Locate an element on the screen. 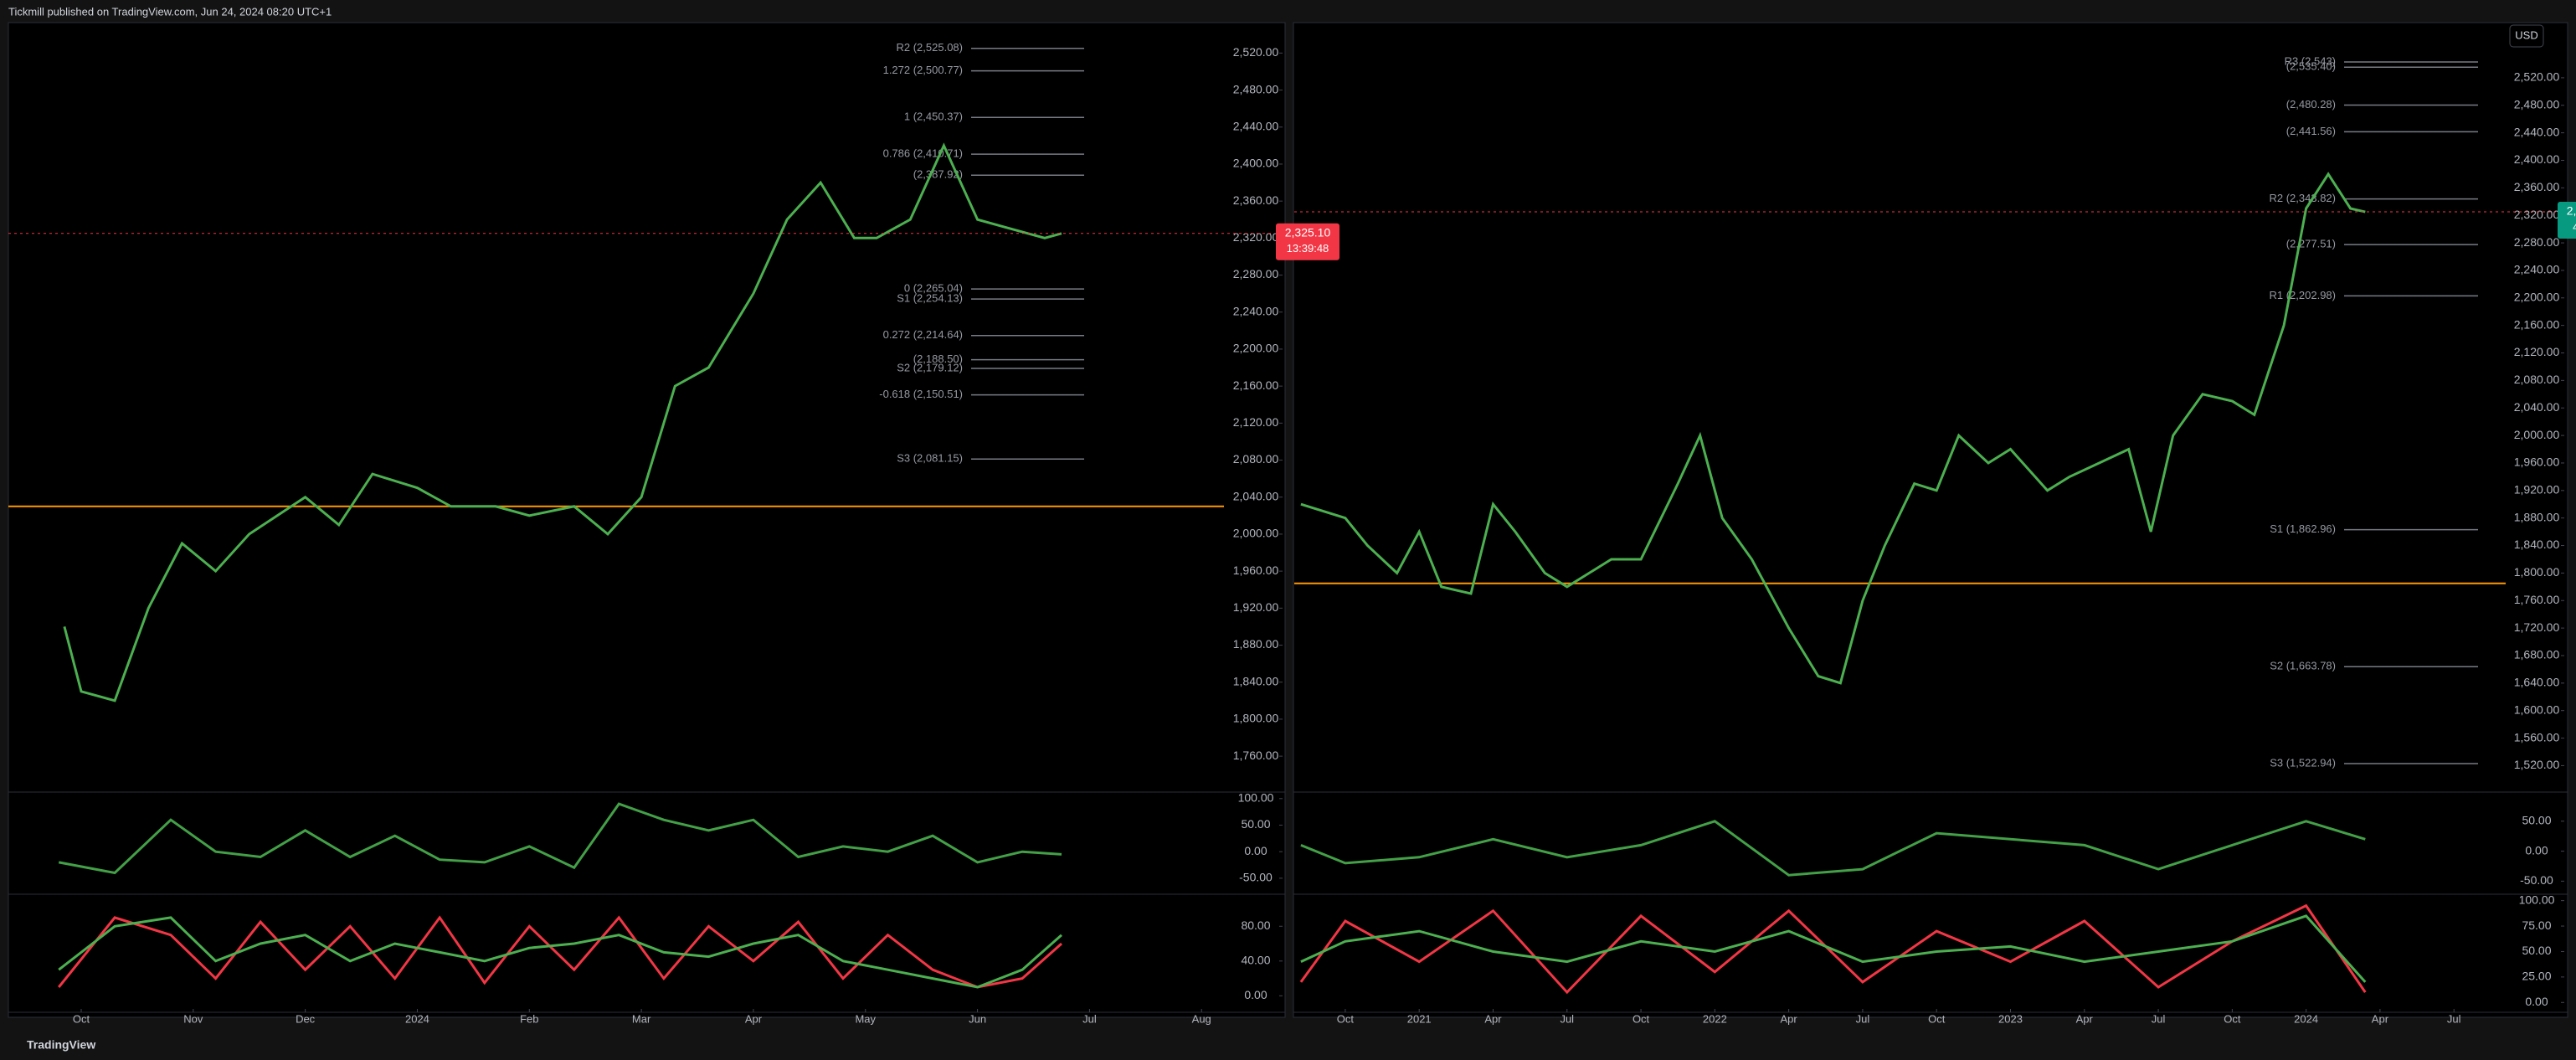 The image size is (2576, 1060). y-tick-label: 1,880.00 is located at coordinates (1256, 644).